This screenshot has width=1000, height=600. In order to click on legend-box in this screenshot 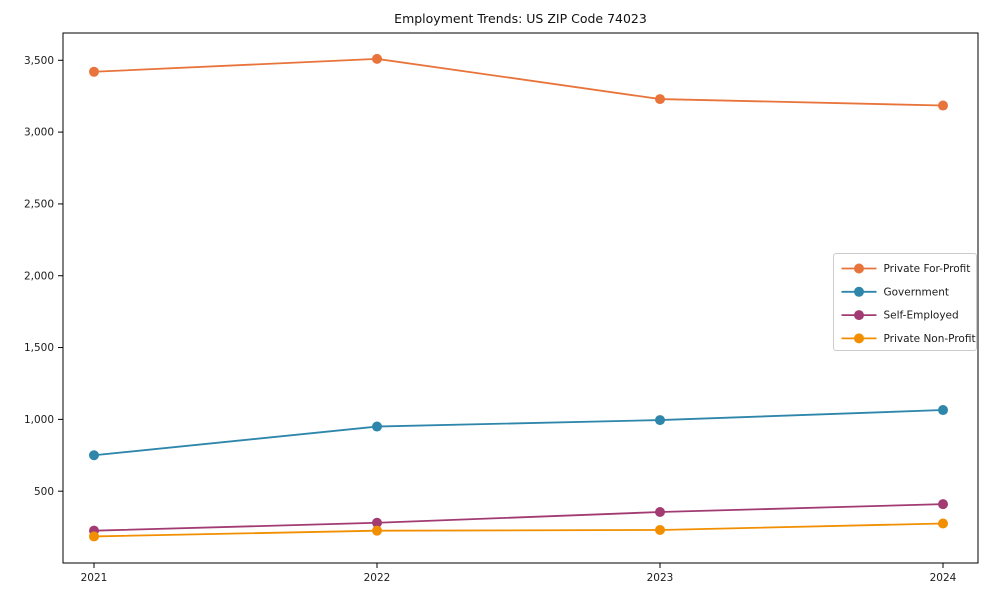, I will do `click(905, 302)`.